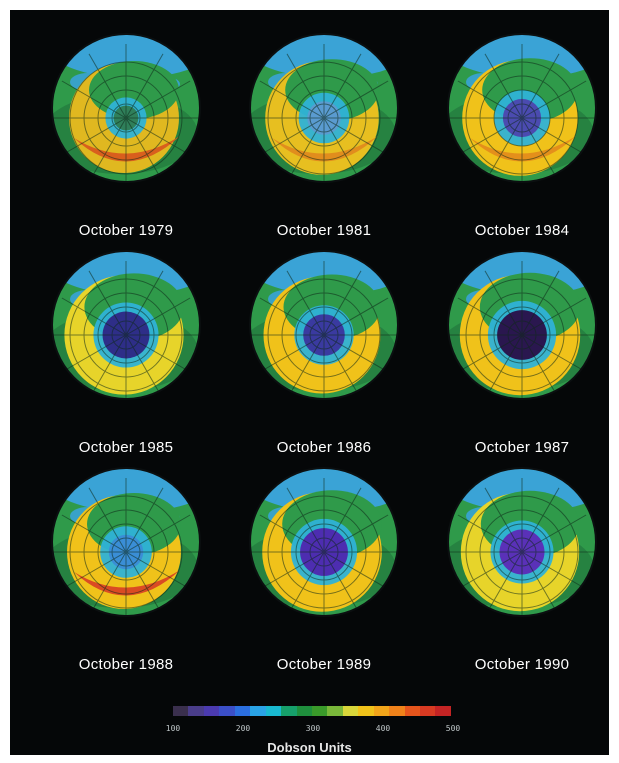 This screenshot has width=619, height=763. What do you see at coordinates (324, 447) in the screenshot?
I see `panel-caption: October 1986` at bounding box center [324, 447].